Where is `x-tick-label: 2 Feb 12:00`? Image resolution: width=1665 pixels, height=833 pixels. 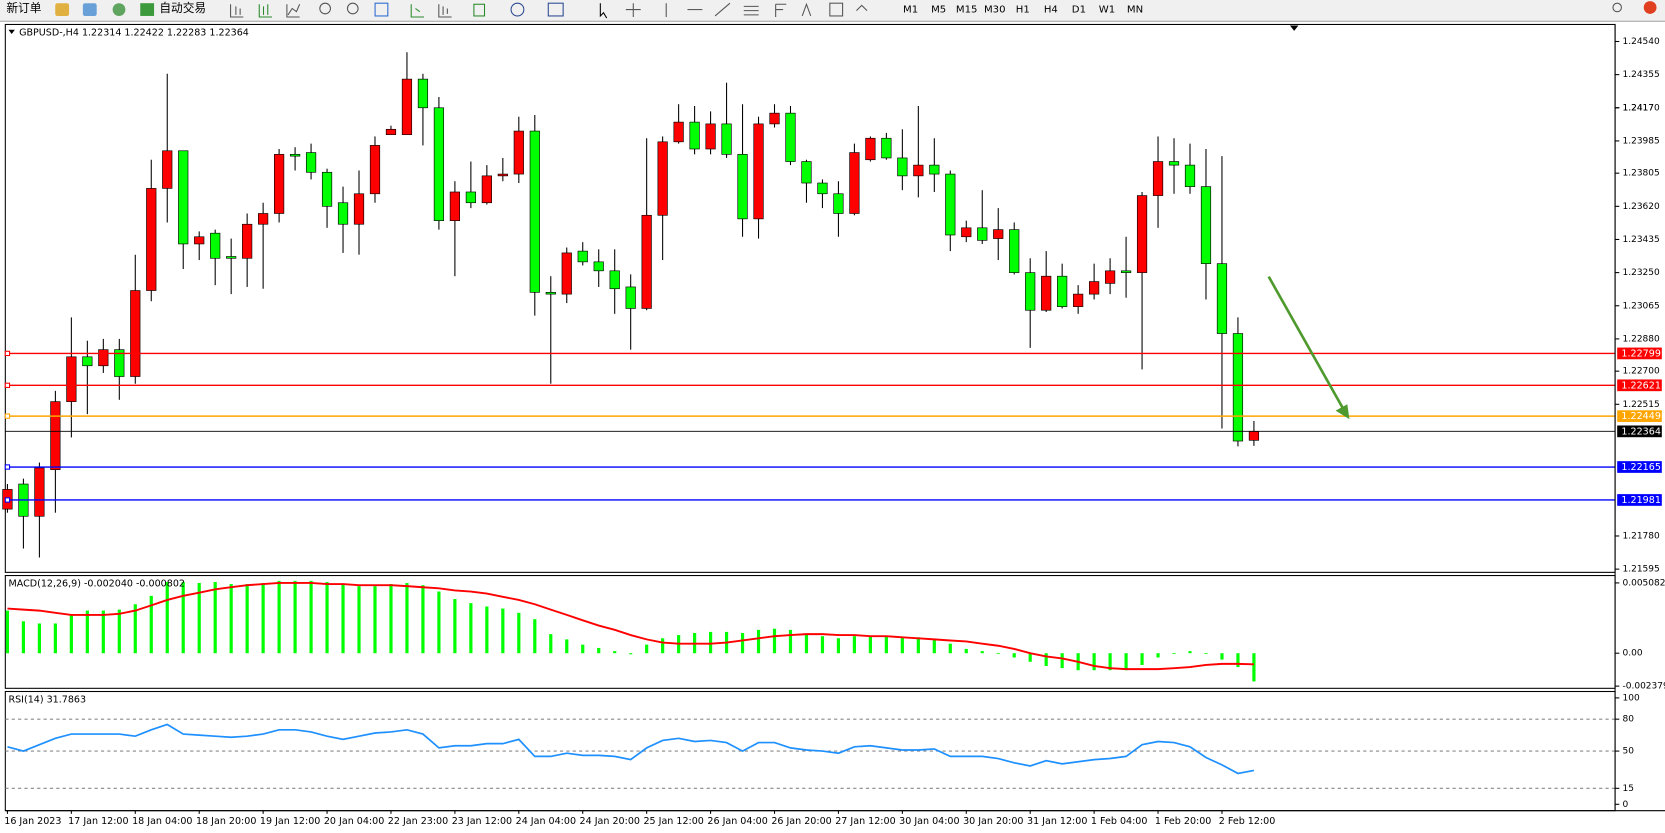
x-tick-label: 2 Feb 12:00 is located at coordinates (1247, 821).